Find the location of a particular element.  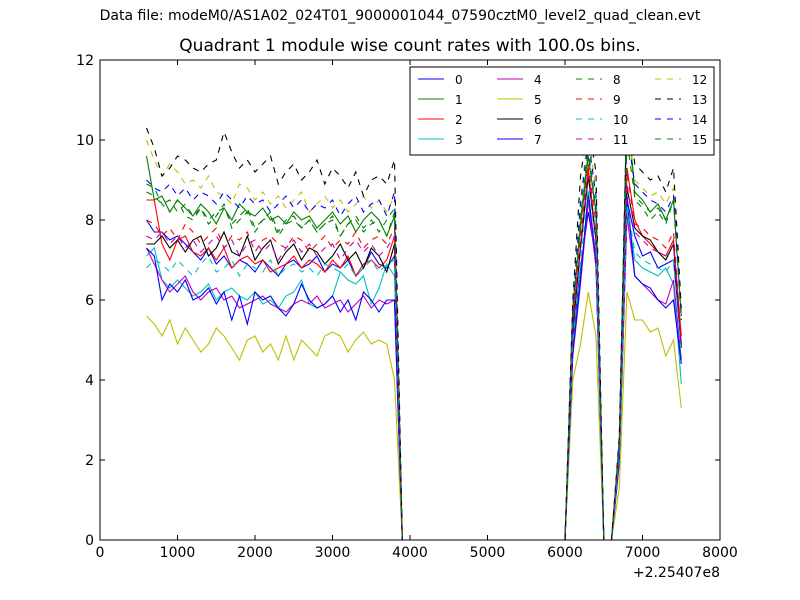

x-tick-label: 6000 is located at coordinates (565, 553).